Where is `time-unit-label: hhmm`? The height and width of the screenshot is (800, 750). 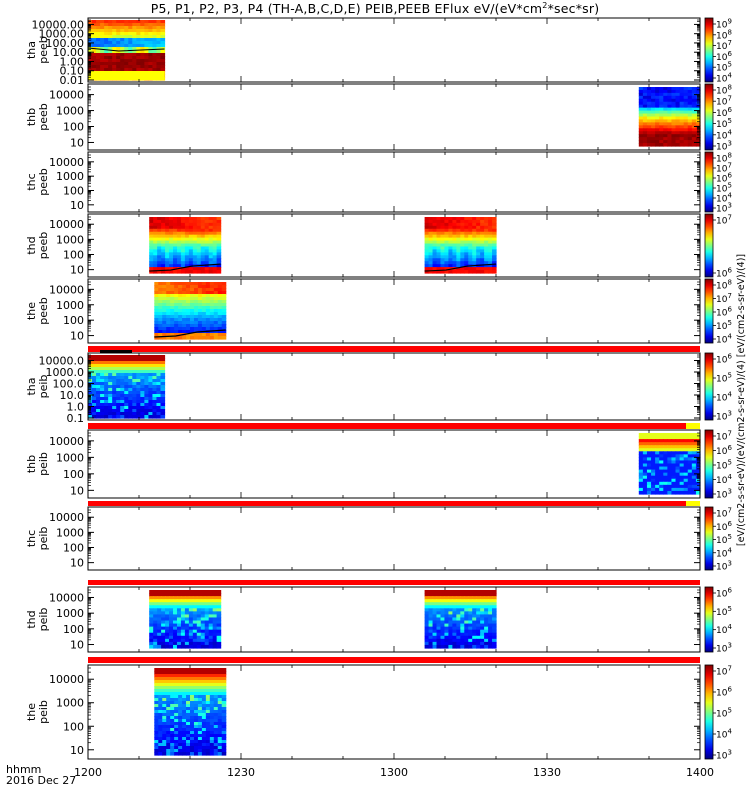
time-unit-label: hhmm is located at coordinates (24, 769).